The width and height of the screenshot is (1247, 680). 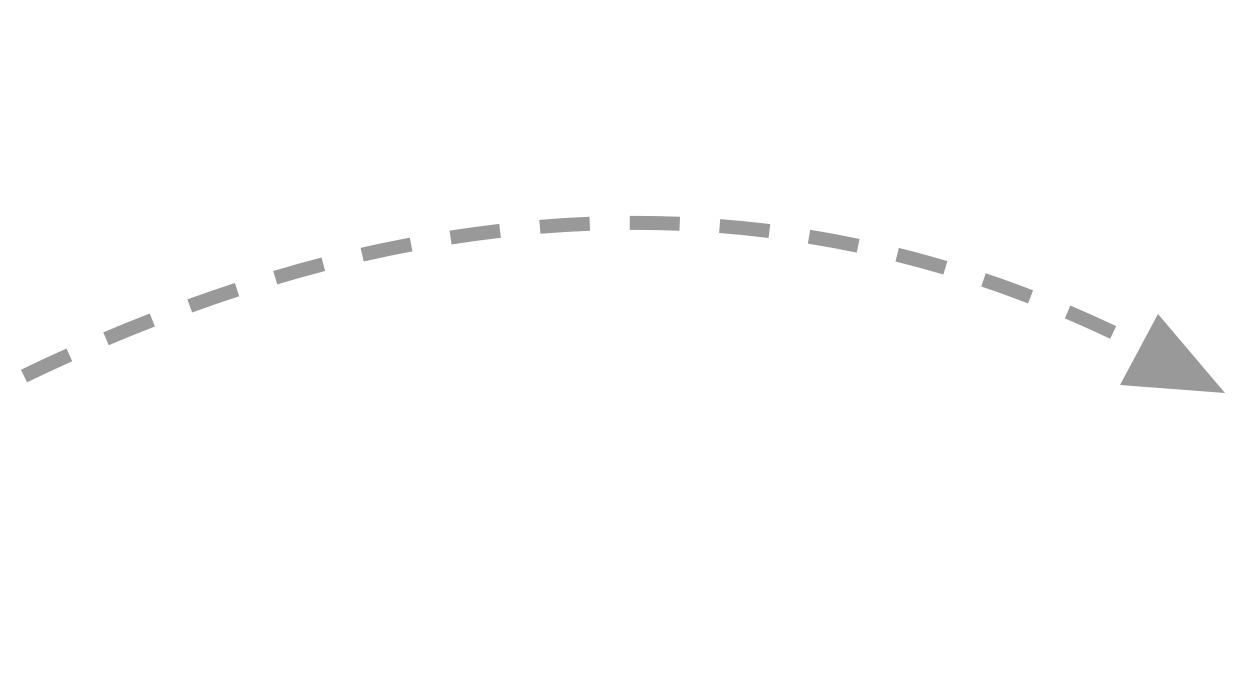 I want to click on arrow-head-icon, so click(x=1172, y=353).